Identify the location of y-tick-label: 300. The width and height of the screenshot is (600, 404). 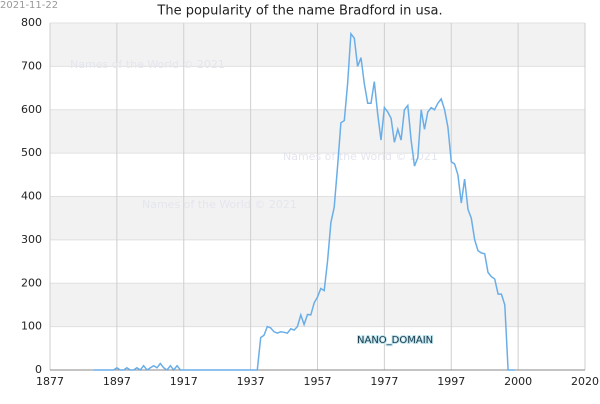
(31, 239).